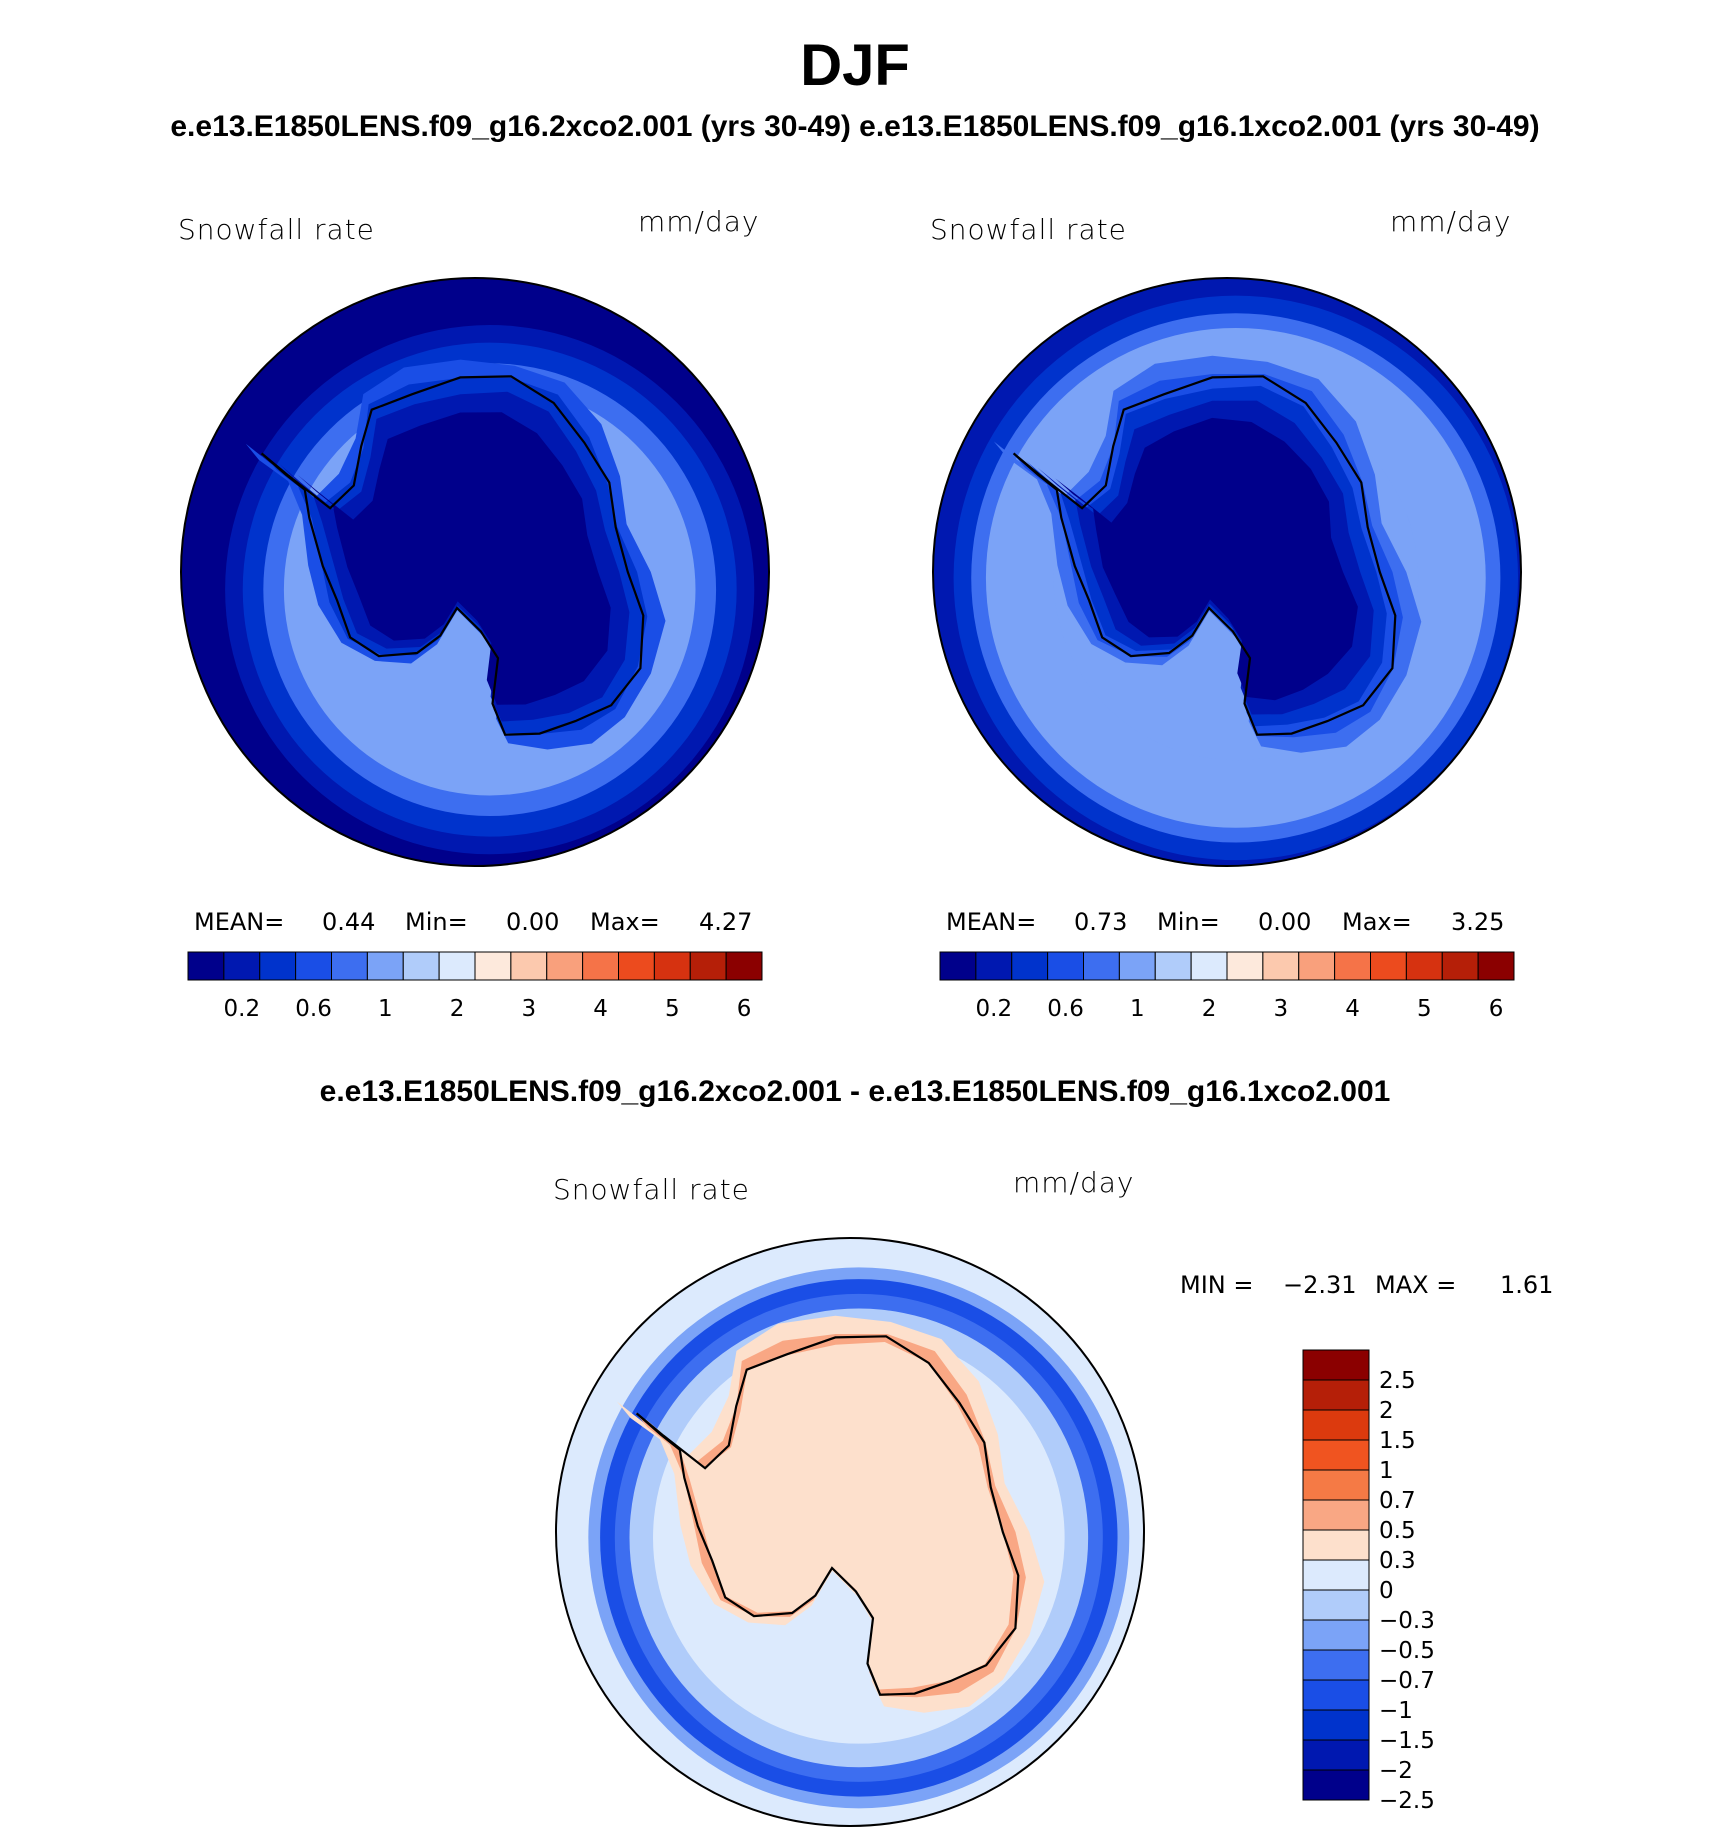 This screenshot has width=1710, height=1840. I want to click on cbar3-tick-label-12: −1.5, so click(1407, 1741).